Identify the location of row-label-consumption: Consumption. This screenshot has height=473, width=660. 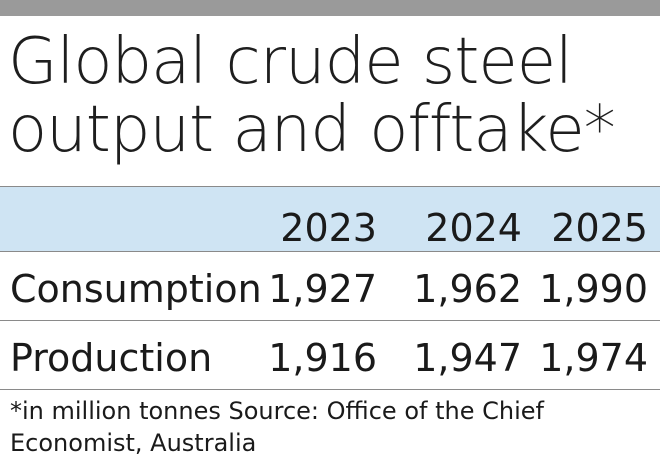
(136, 289).